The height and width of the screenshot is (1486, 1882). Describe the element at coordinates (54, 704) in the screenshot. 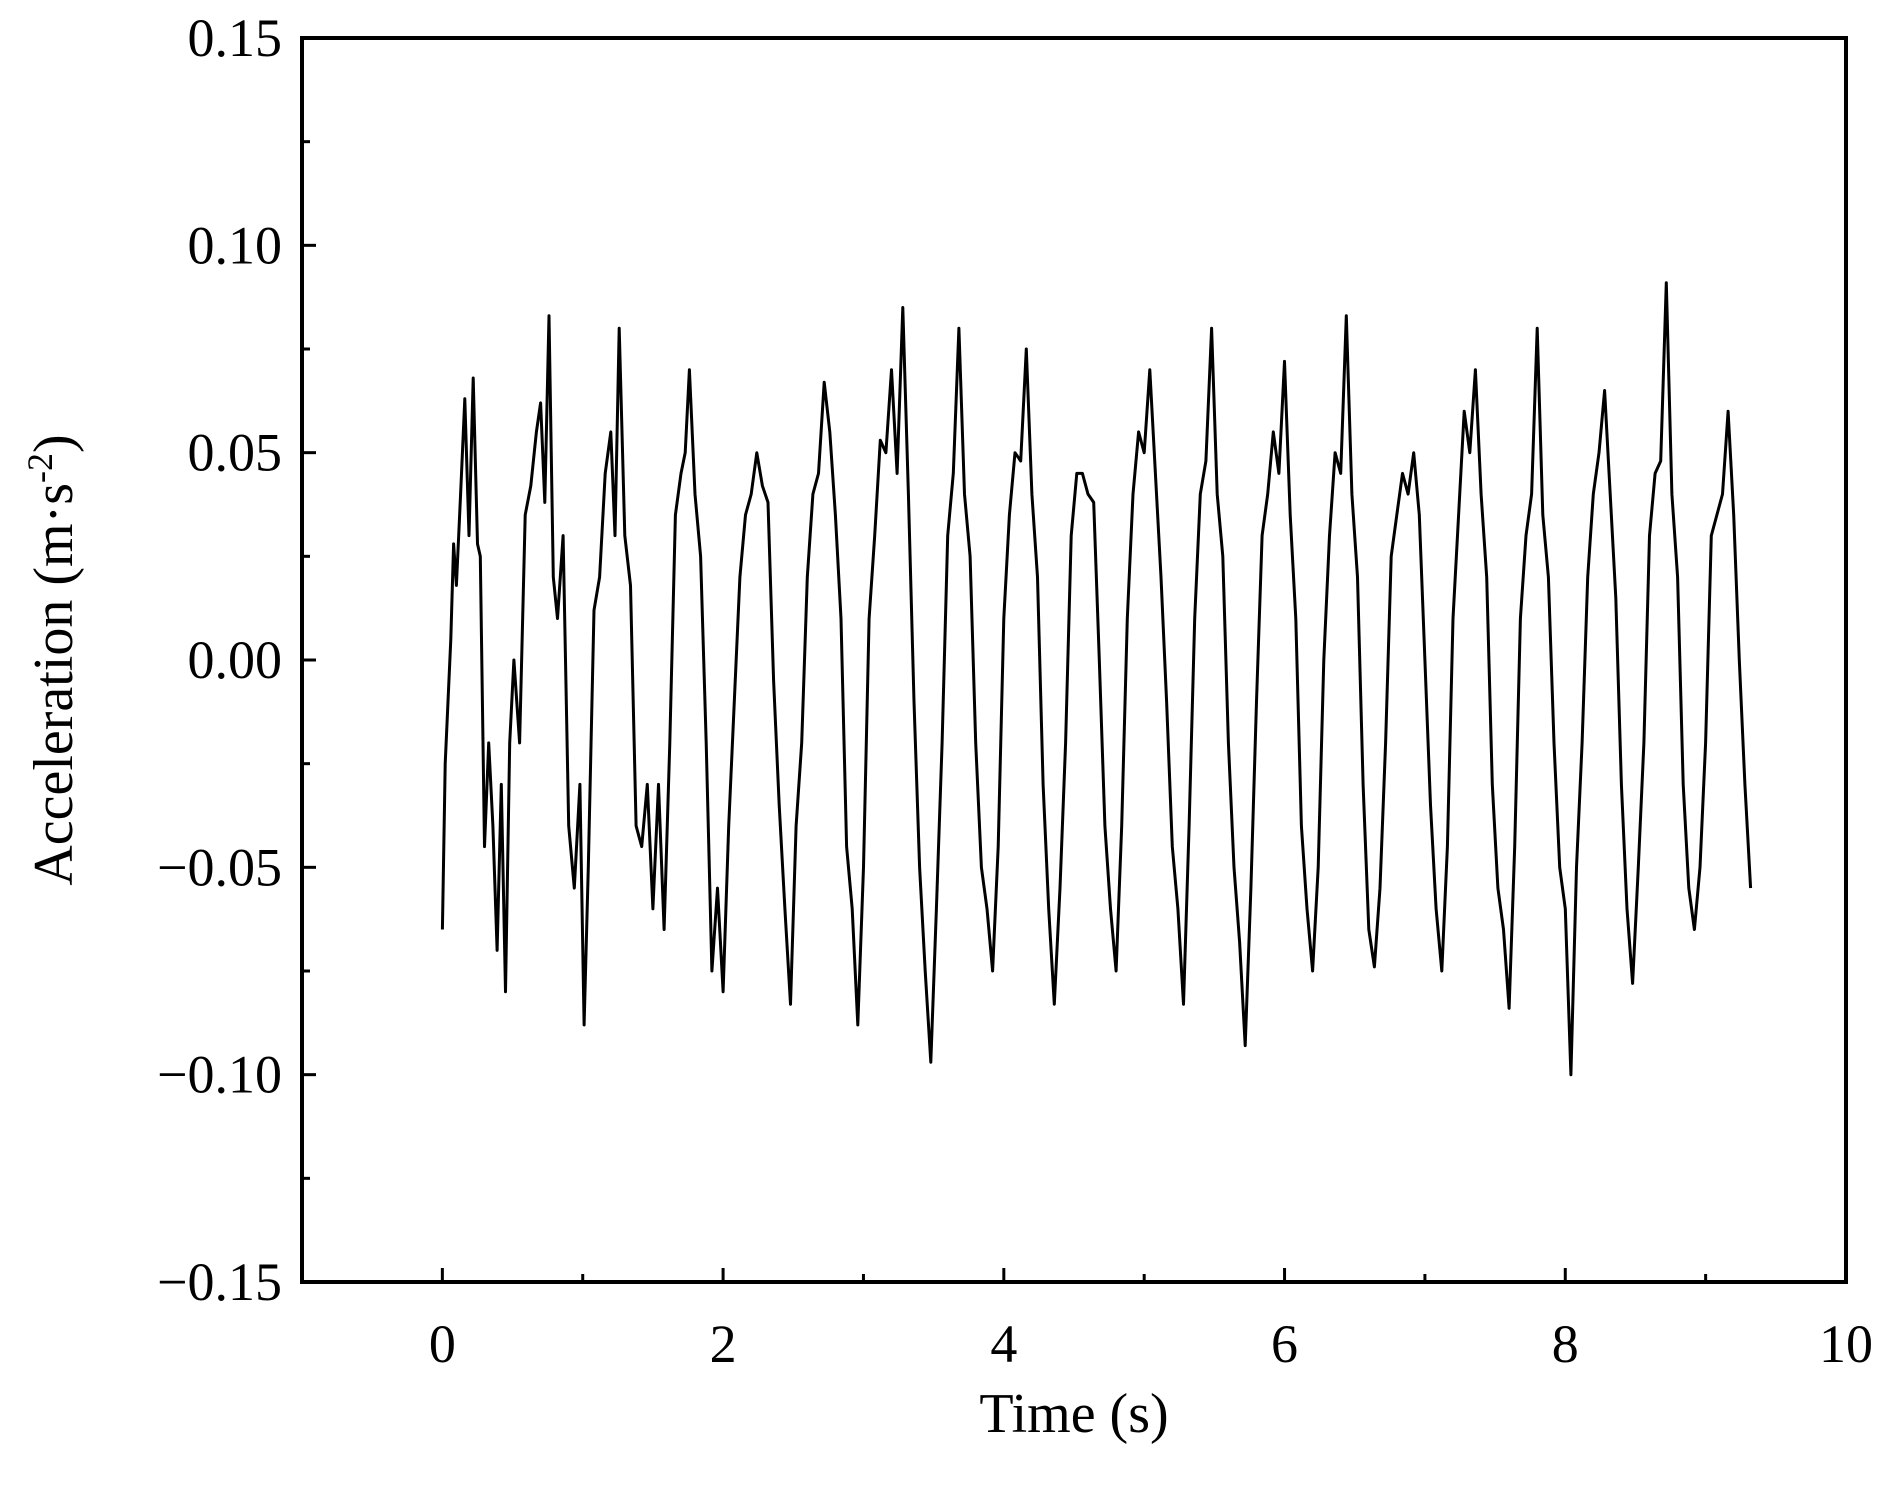

I see `y-axis-title-main: Acceleration (m` at that location.